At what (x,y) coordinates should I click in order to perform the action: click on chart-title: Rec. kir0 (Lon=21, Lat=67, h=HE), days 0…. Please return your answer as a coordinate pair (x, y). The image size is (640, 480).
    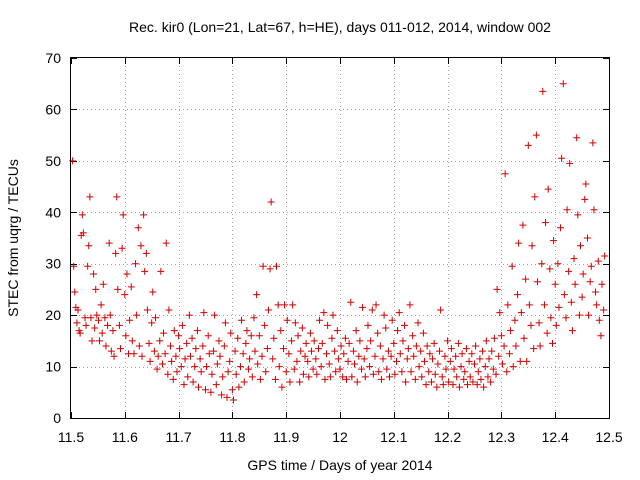
    Looking at the image, I should click on (340, 27).